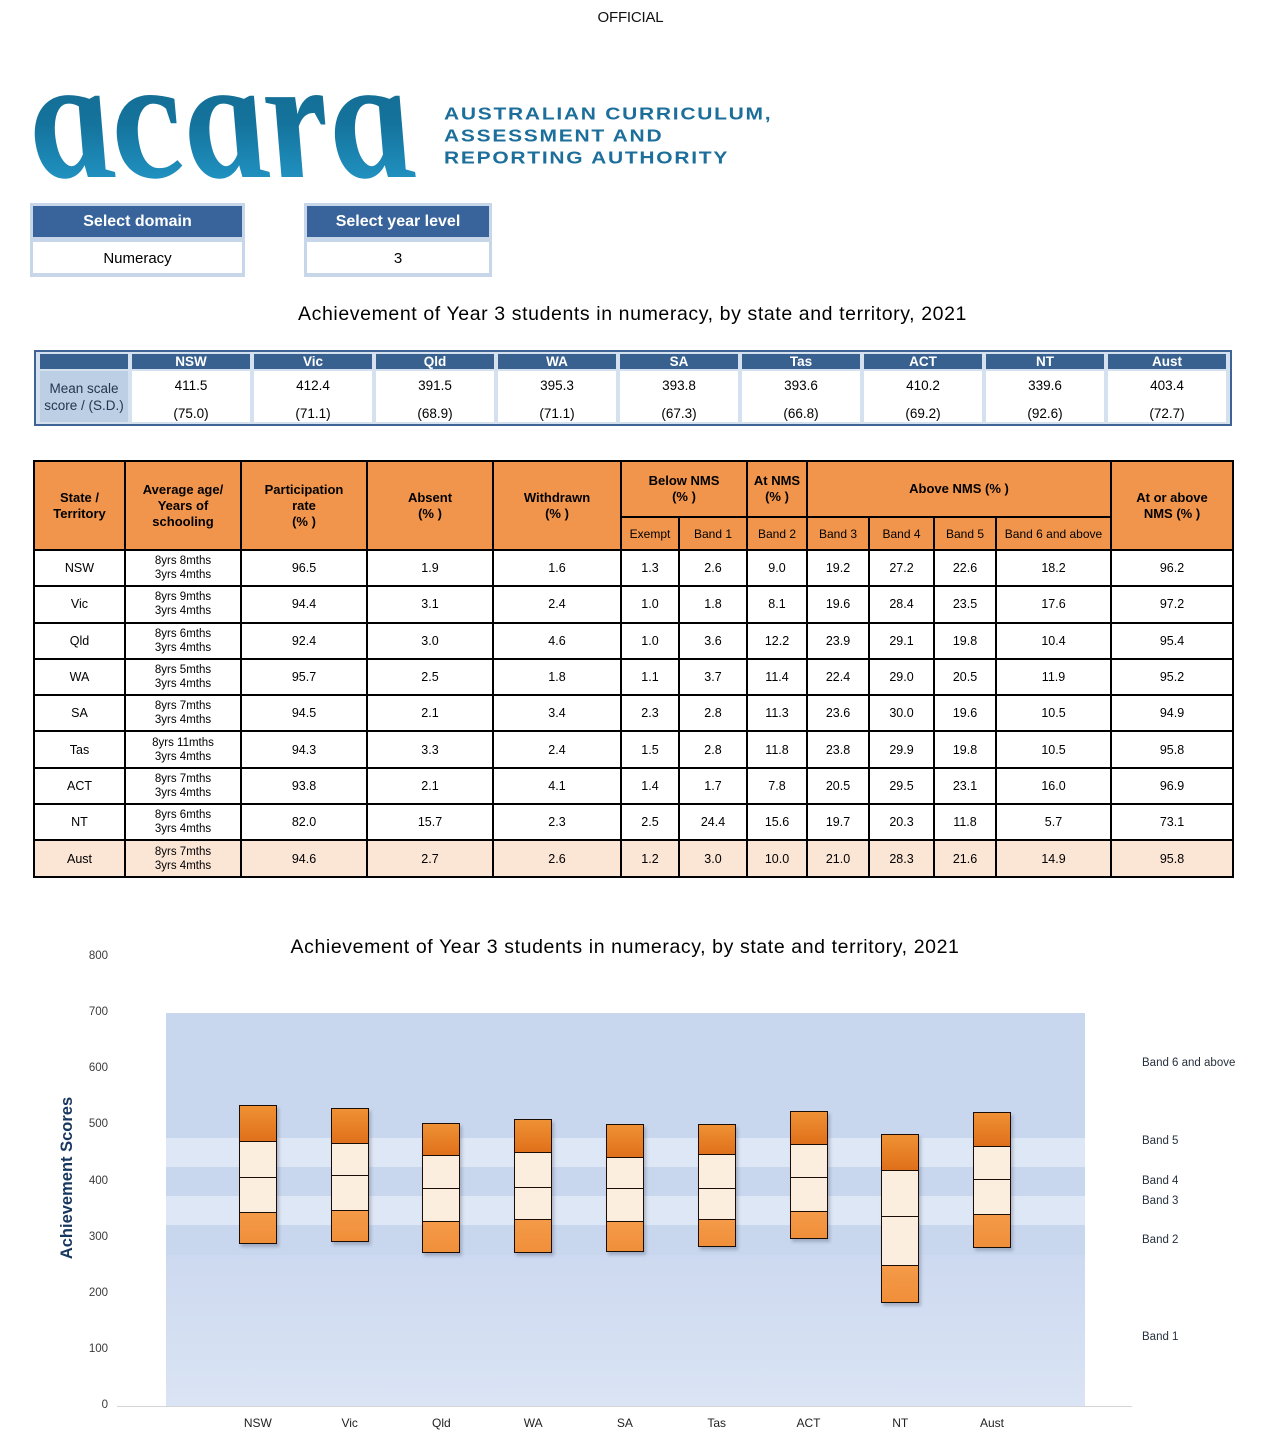 This screenshot has width=1261, height=1455. What do you see at coordinates (218, 111) in the screenshot?
I see `svg-text: acara` at bounding box center [218, 111].